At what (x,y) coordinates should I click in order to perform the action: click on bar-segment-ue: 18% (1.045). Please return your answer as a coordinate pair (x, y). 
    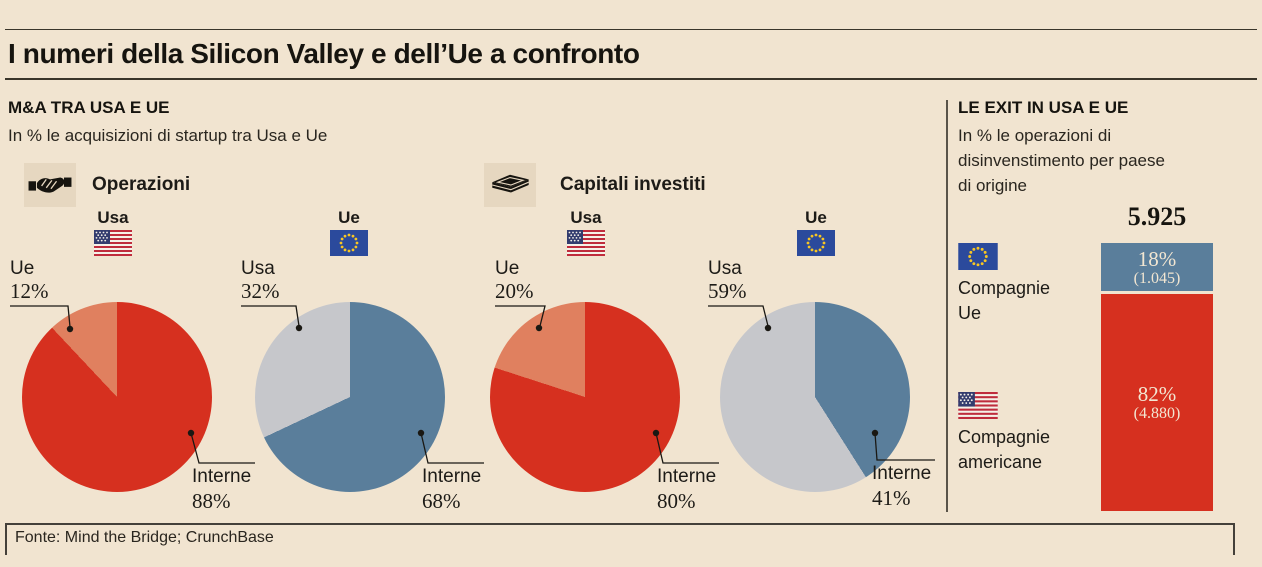
    Looking at the image, I should click on (1157, 267).